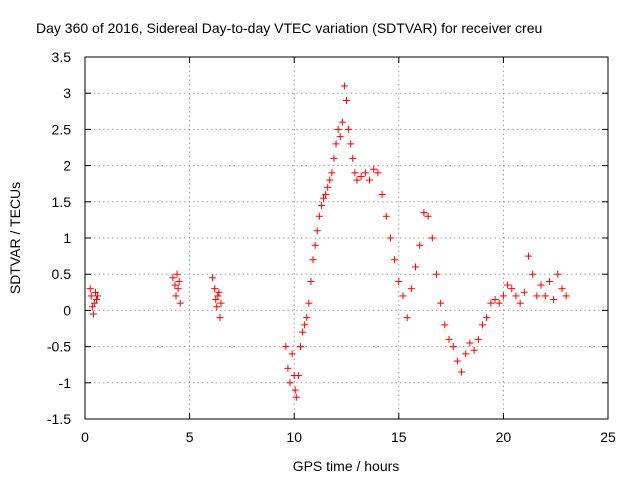 This screenshot has width=640, height=480. Describe the element at coordinates (85, 437) in the screenshot. I see `x-tick-label: 0` at that location.